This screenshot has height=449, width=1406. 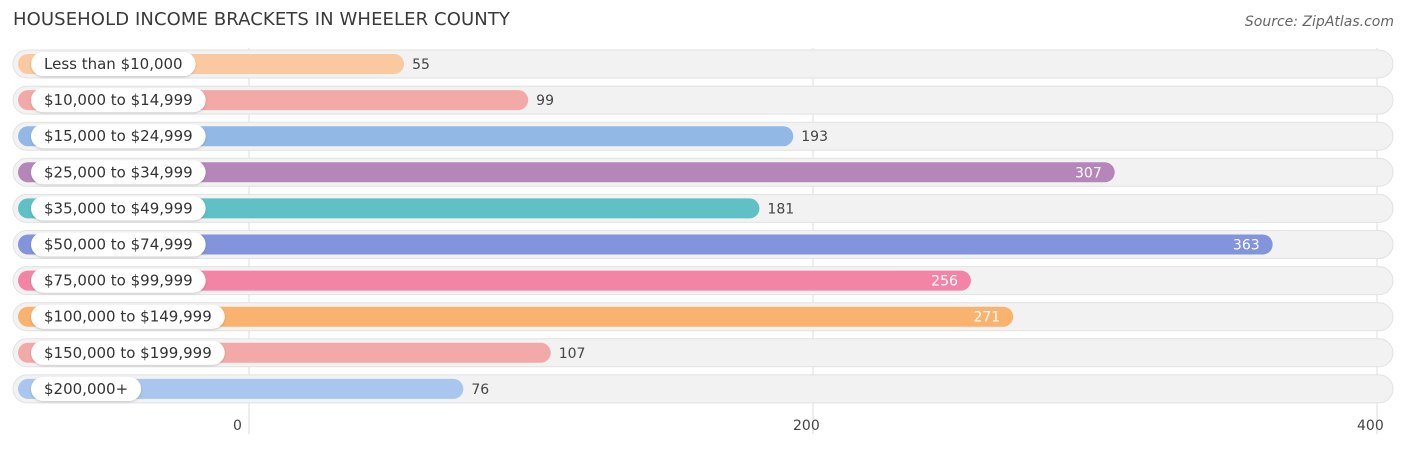 What do you see at coordinates (703, 389) in the screenshot?
I see `bar-row: $200,000+ 76` at bounding box center [703, 389].